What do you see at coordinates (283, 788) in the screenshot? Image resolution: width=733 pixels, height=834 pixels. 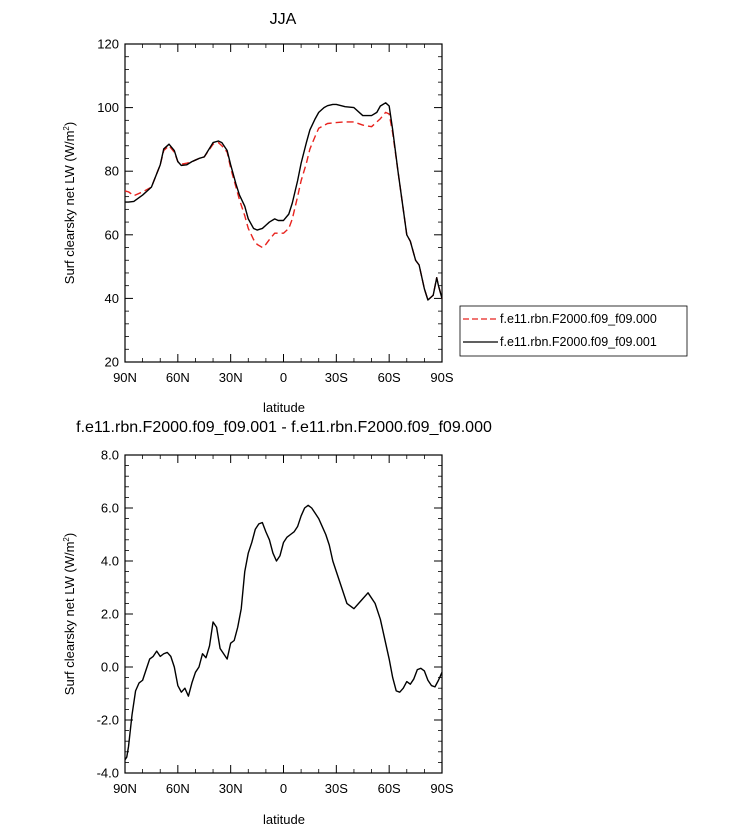 I see `bottom-x-tick-label: 0` at bounding box center [283, 788].